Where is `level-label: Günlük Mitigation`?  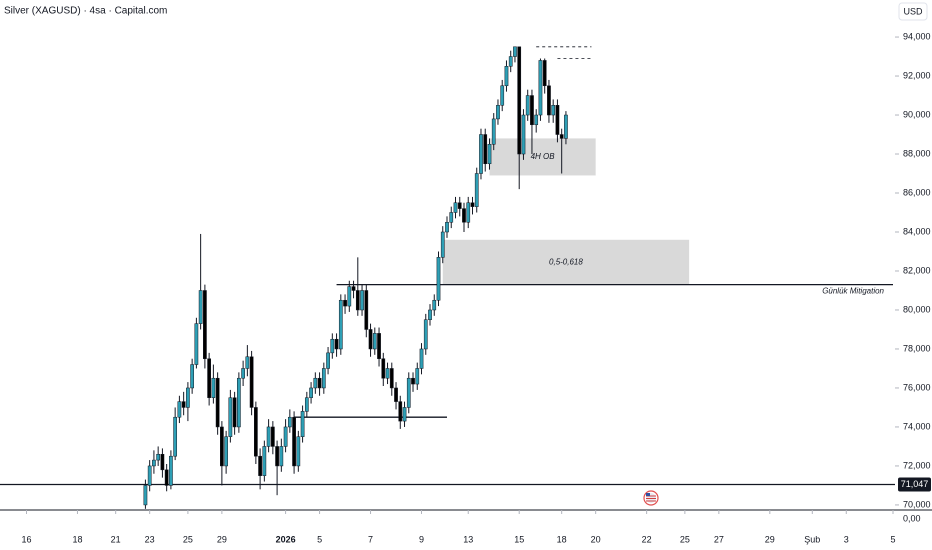 level-label: Günlük Mitigation is located at coordinates (853, 291).